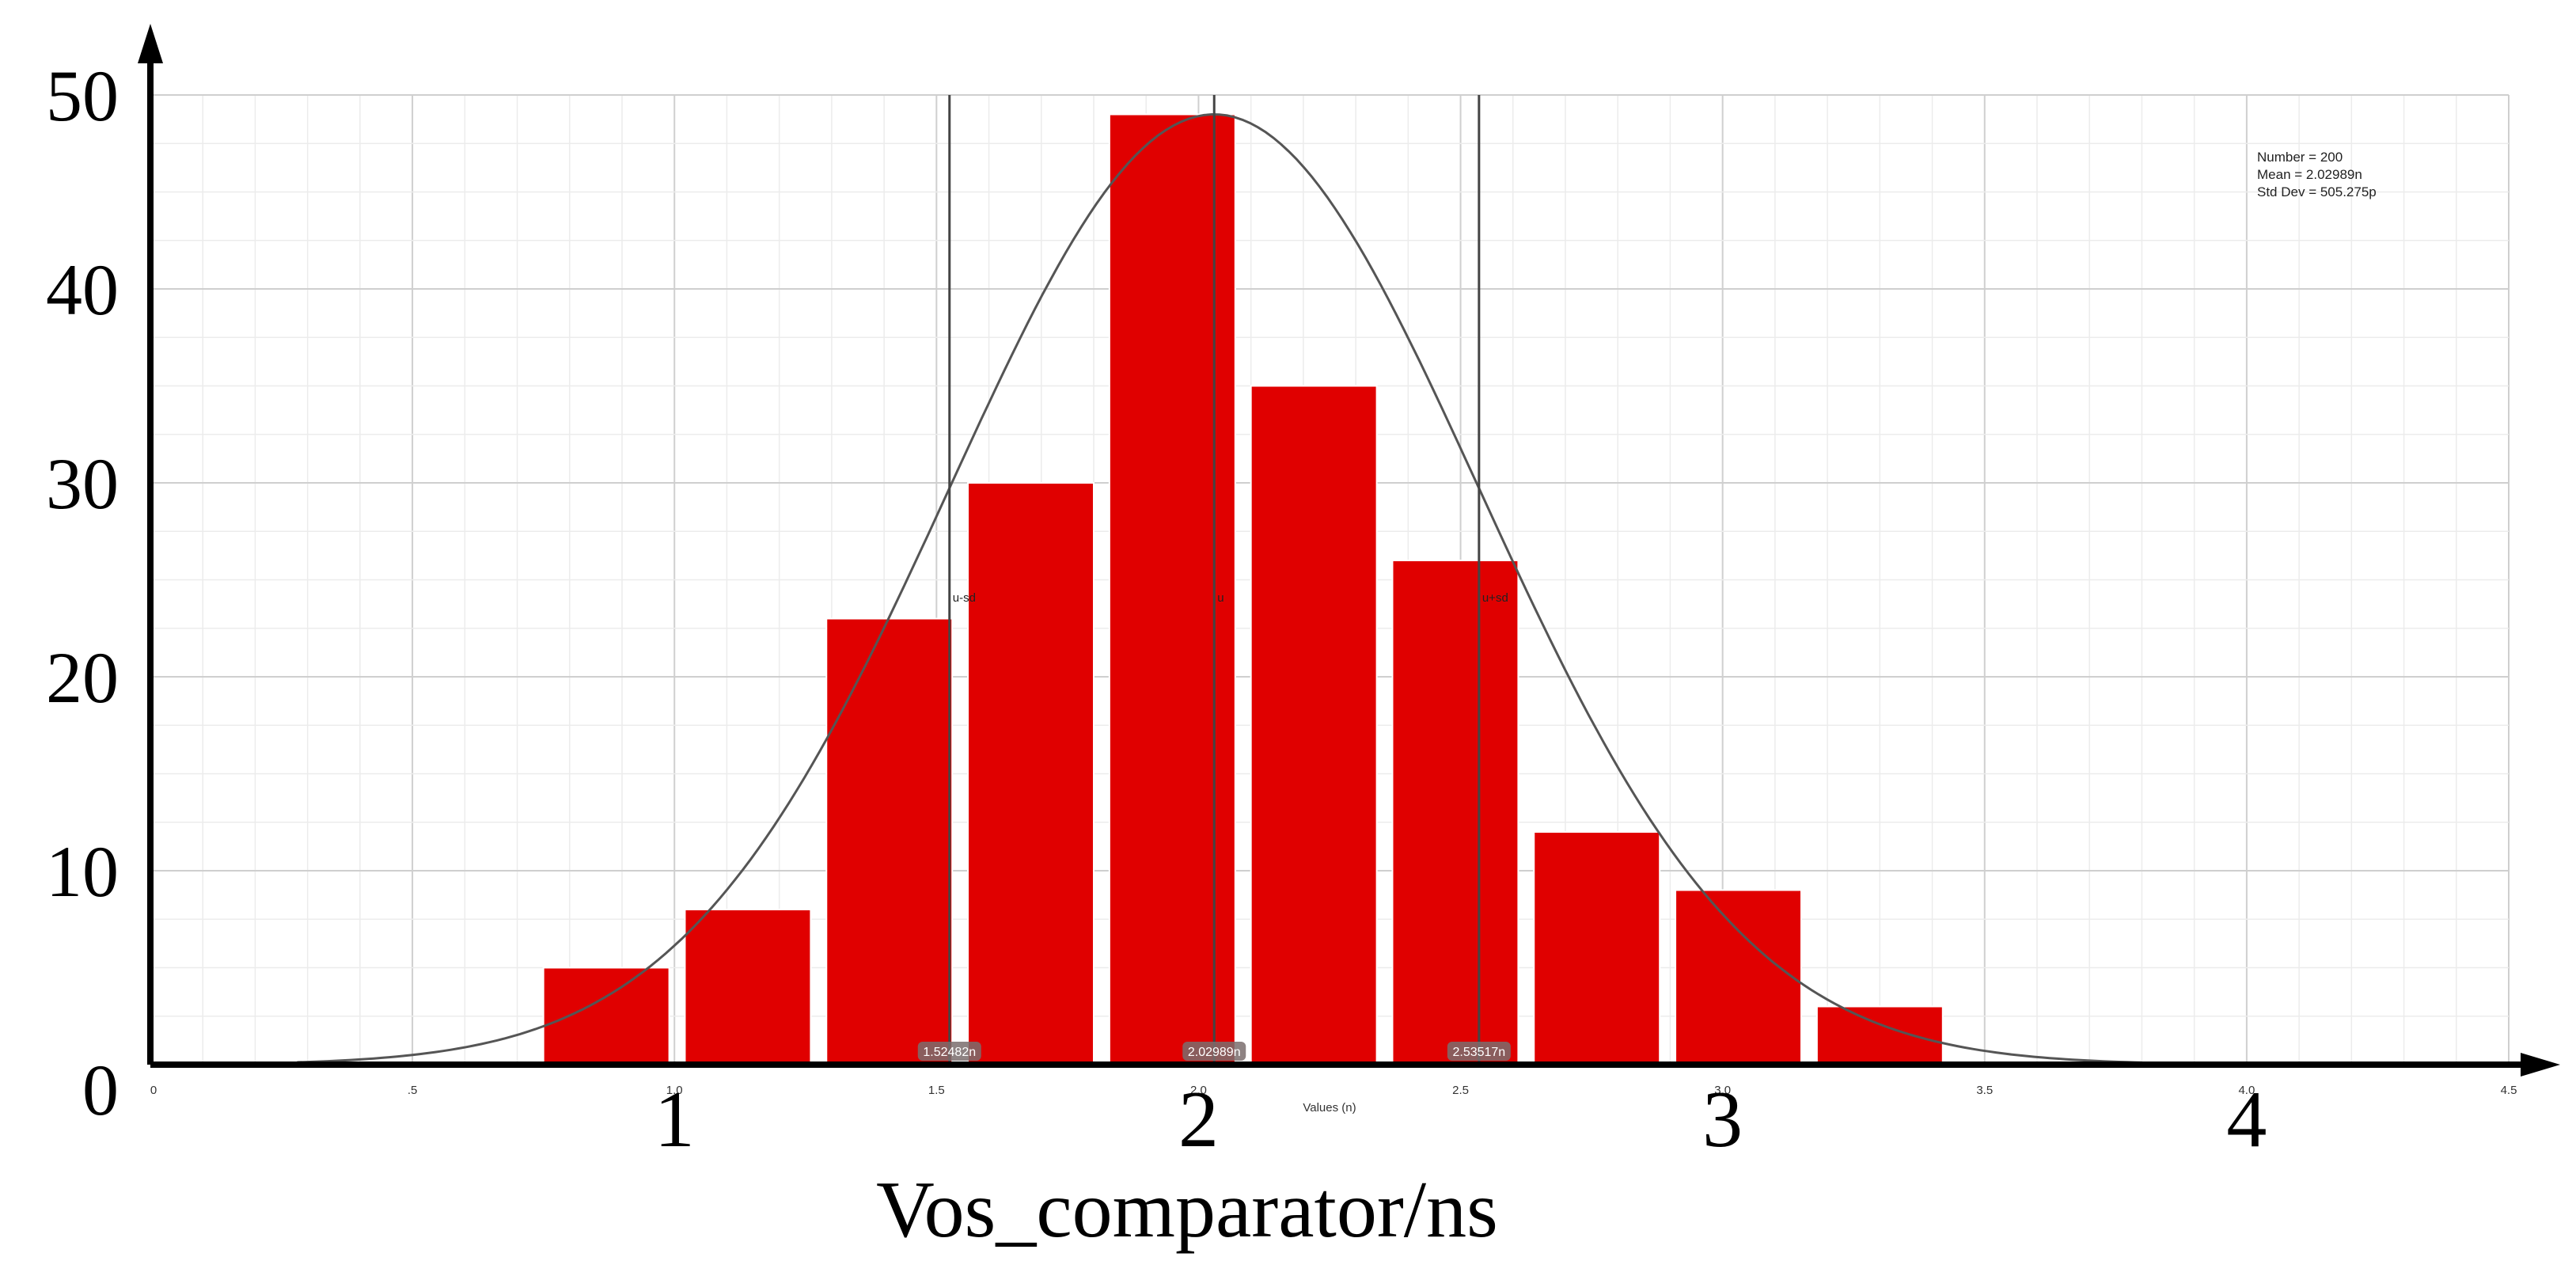 This screenshot has width=2576, height=1276. What do you see at coordinates (2317, 191) in the screenshot?
I see `stats-std-dev: Std Dev = 505.275p` at bounding box center [2317, 191].